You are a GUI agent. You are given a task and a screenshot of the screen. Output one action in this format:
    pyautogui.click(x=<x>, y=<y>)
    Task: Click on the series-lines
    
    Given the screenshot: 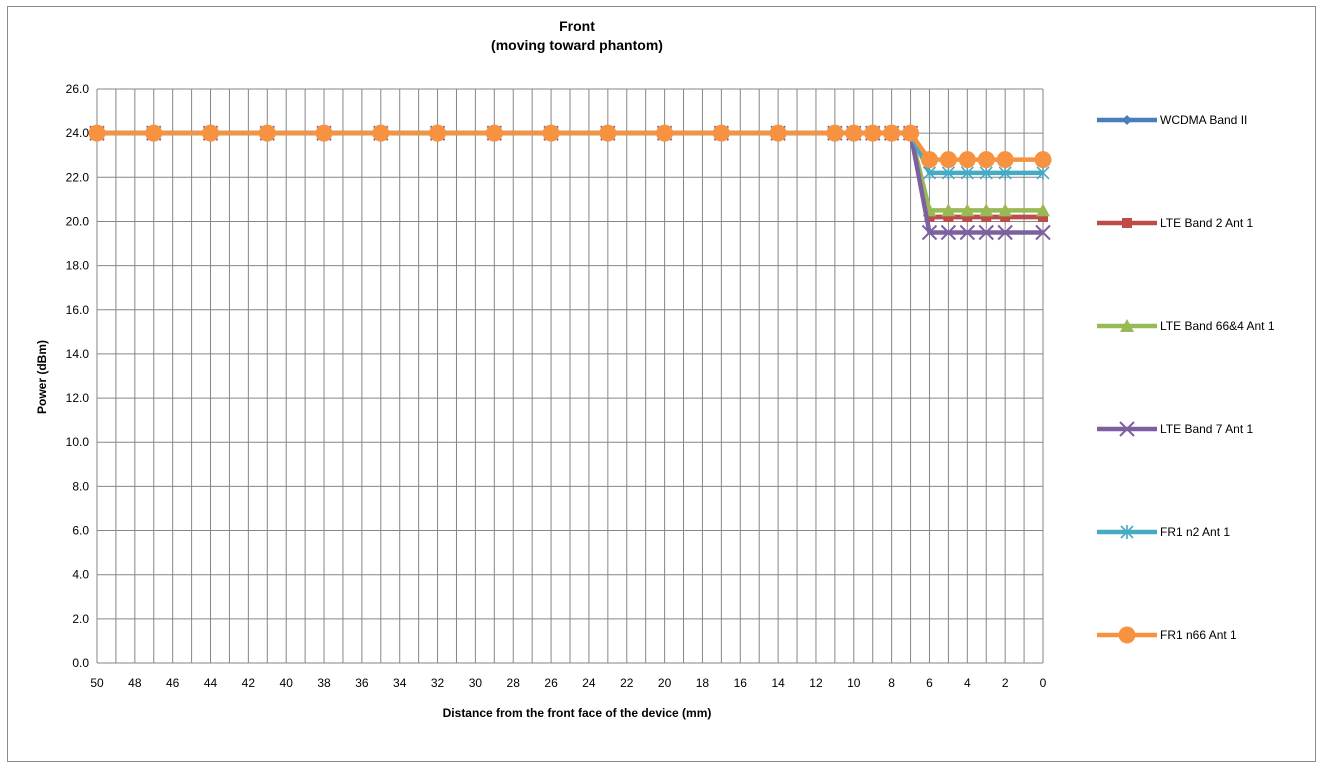 What is the action you would take?
    pyautogui.click(x=570, y=182)
    